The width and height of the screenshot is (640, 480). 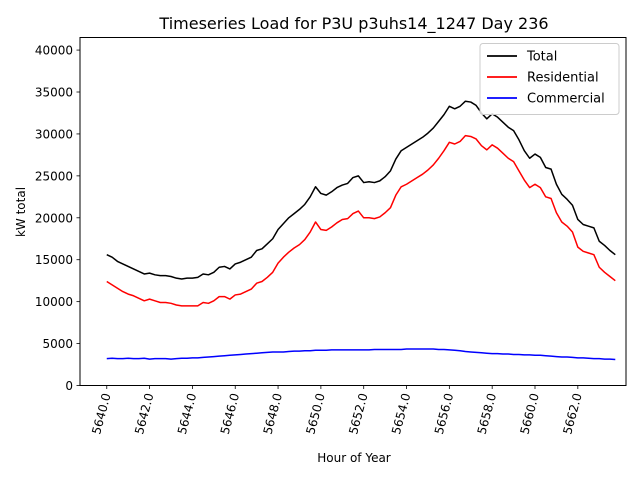 What do you see at coordinates (54, 176) in the screenshot?
I see `y-tick-label: 25000` at bounding box center [54, 176].